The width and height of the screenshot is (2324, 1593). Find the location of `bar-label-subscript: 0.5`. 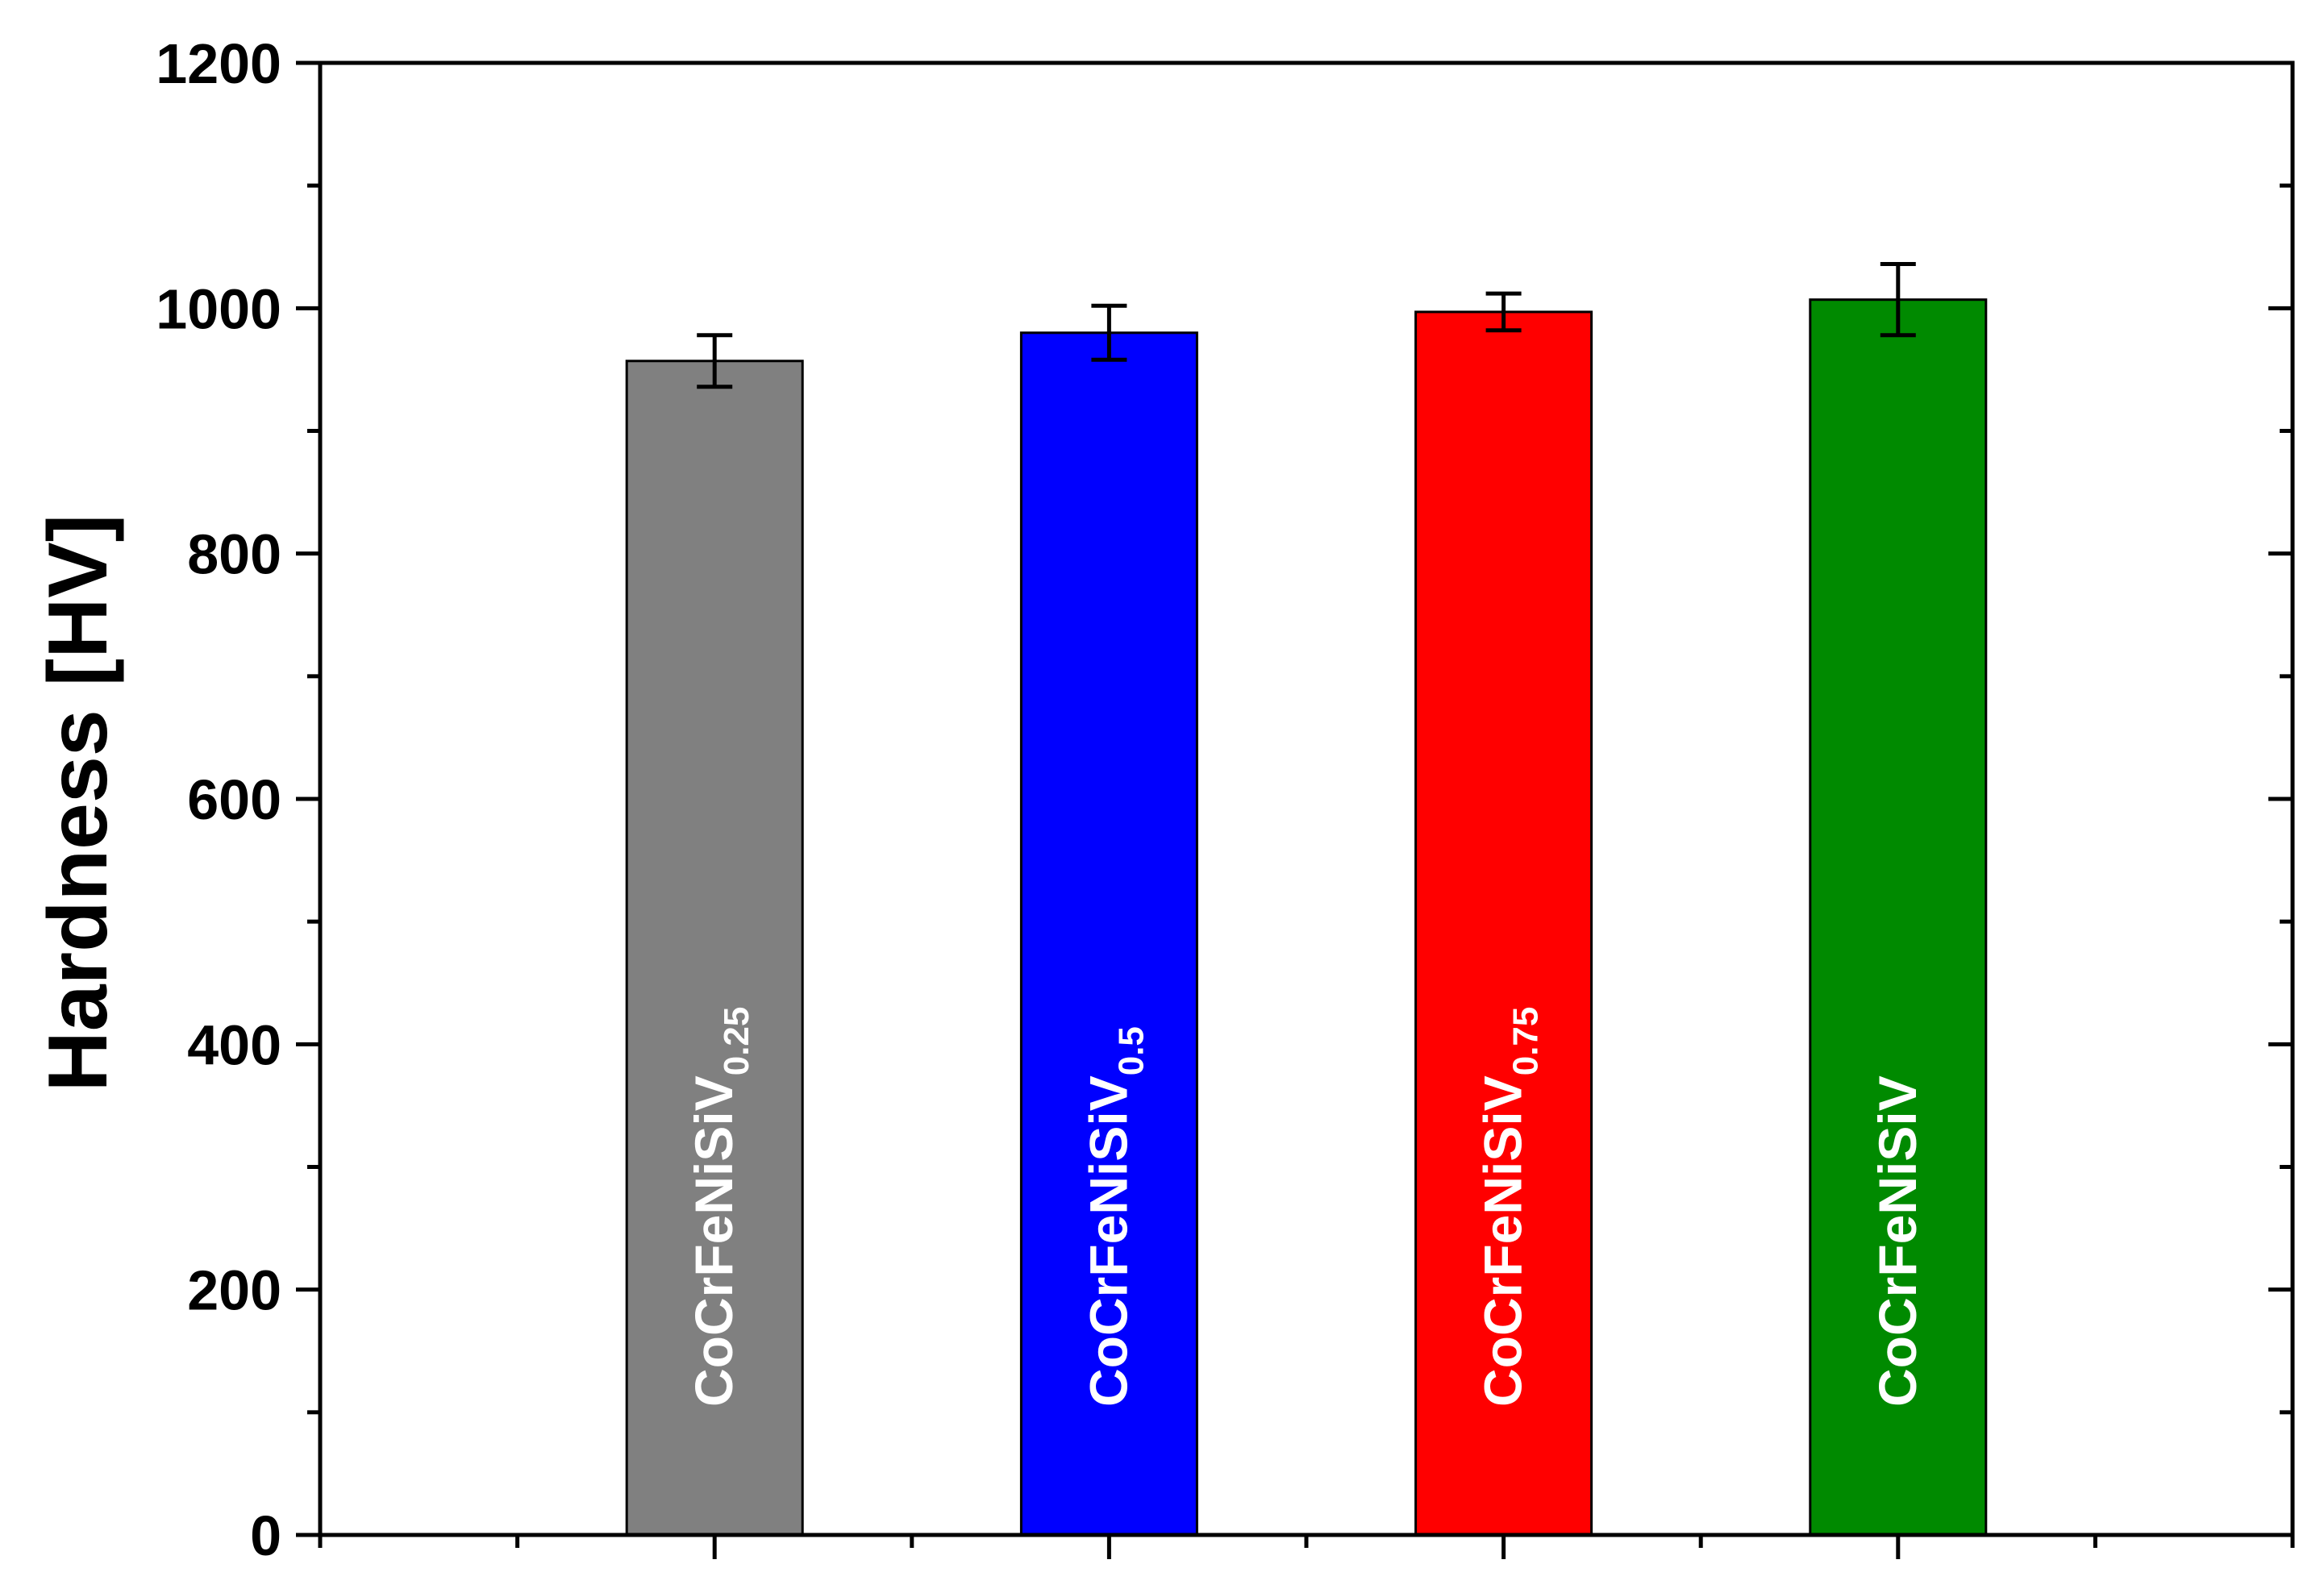

bar-label-subscript: 0.5 is located at coordinates (1131, 1050).